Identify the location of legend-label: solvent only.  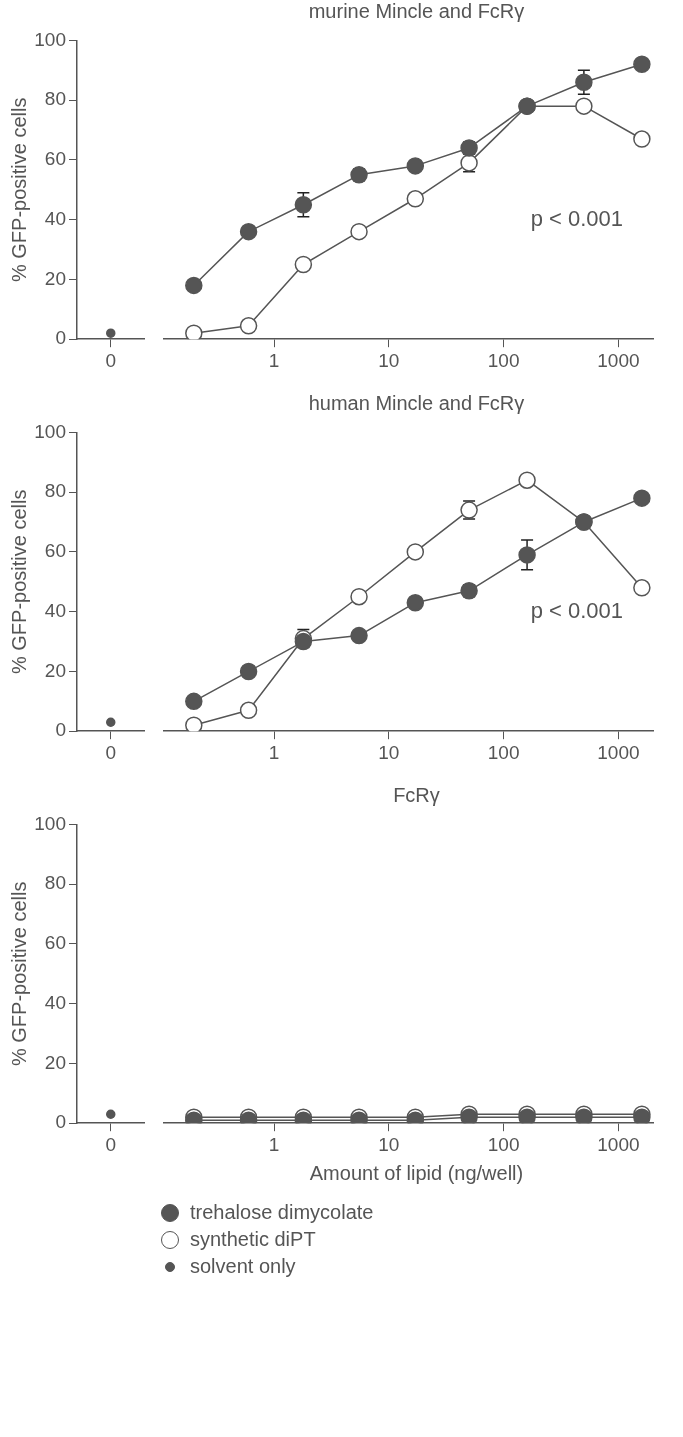
(243, 1266).